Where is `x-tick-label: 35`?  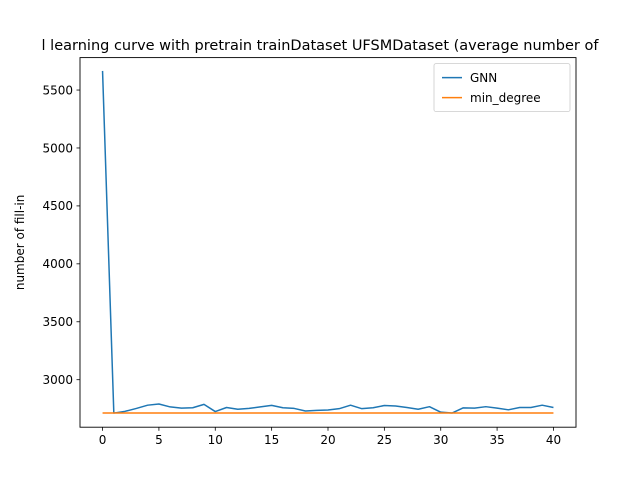 x-tick-label: 35 is located at coordinates (496, 440).